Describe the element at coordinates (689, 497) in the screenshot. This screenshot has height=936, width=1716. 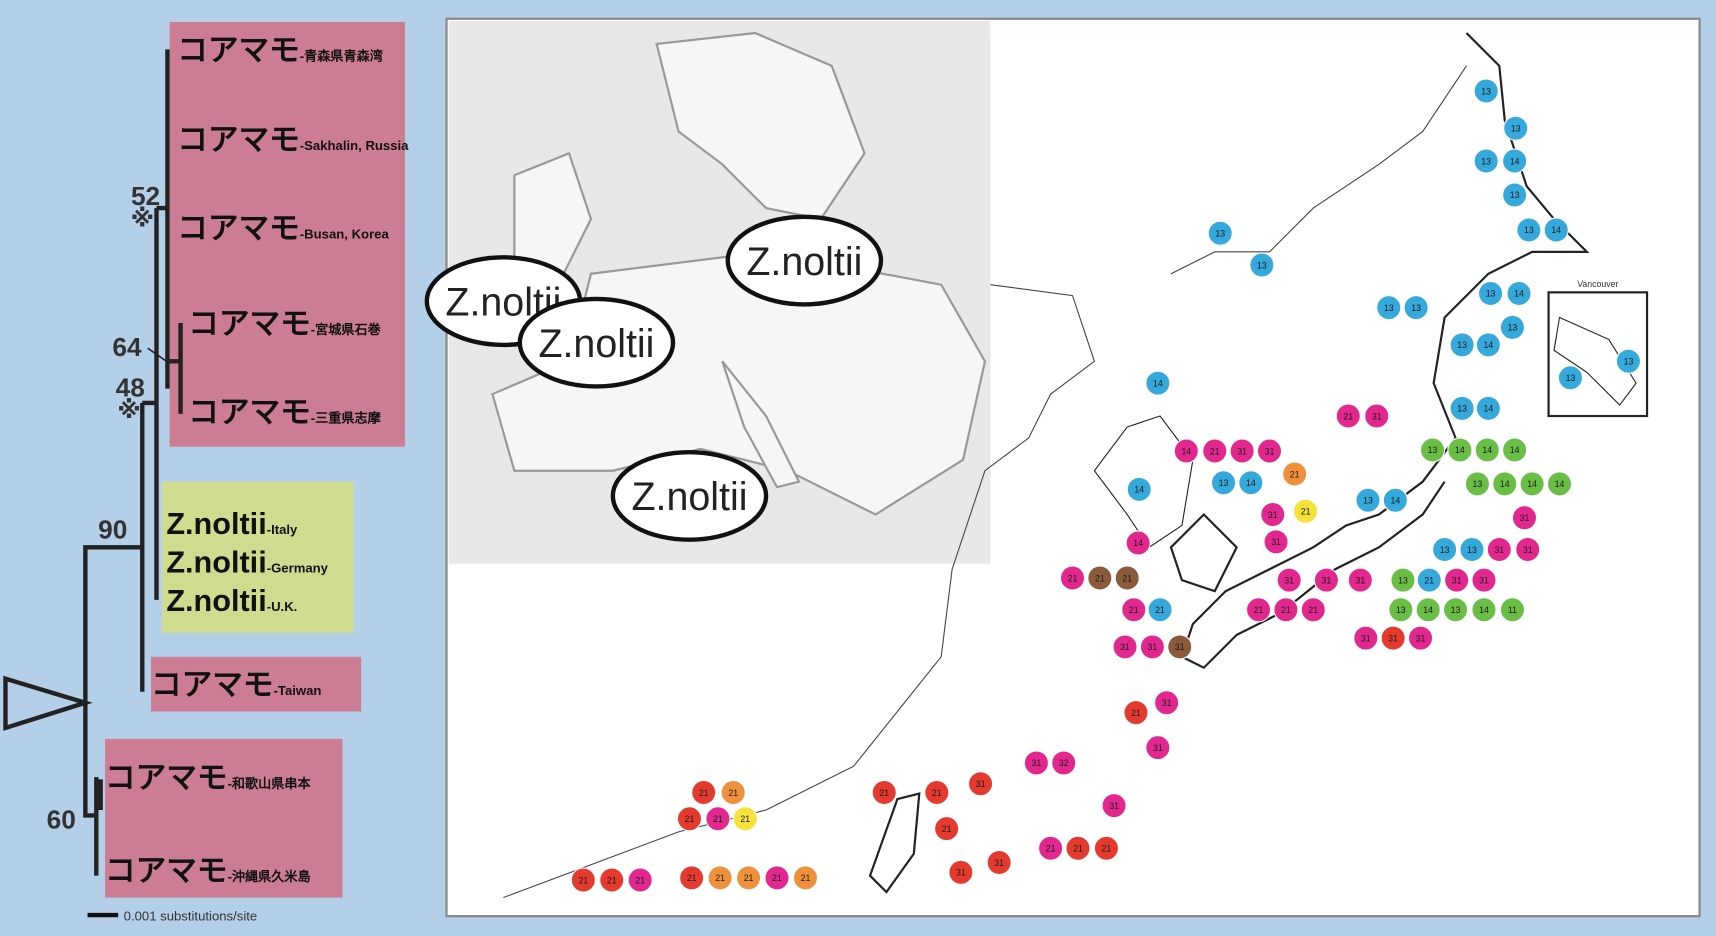
I see `species-label: Z.noltii` at that location.